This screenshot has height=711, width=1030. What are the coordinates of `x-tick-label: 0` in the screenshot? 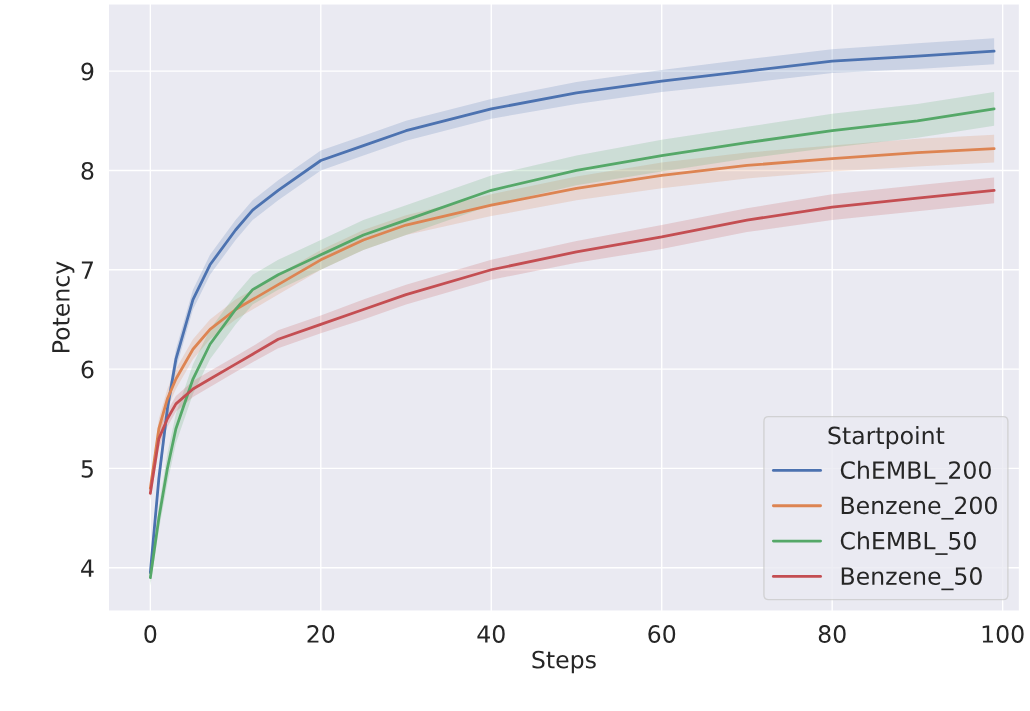 It's located at (150, 634).